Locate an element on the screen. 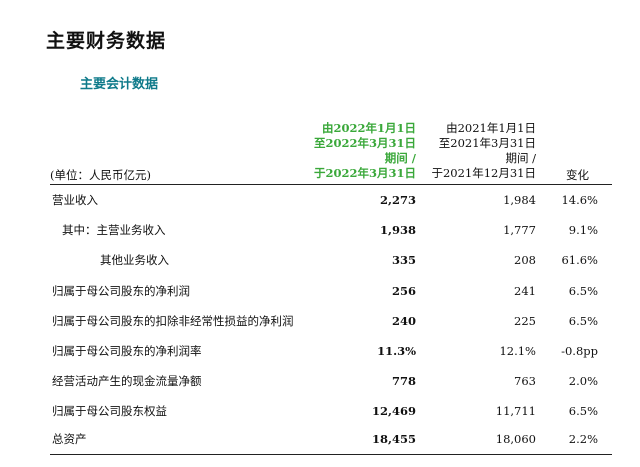  row-label: 归属于母公司股东的净利润率 is located at coordinates (127, 351).